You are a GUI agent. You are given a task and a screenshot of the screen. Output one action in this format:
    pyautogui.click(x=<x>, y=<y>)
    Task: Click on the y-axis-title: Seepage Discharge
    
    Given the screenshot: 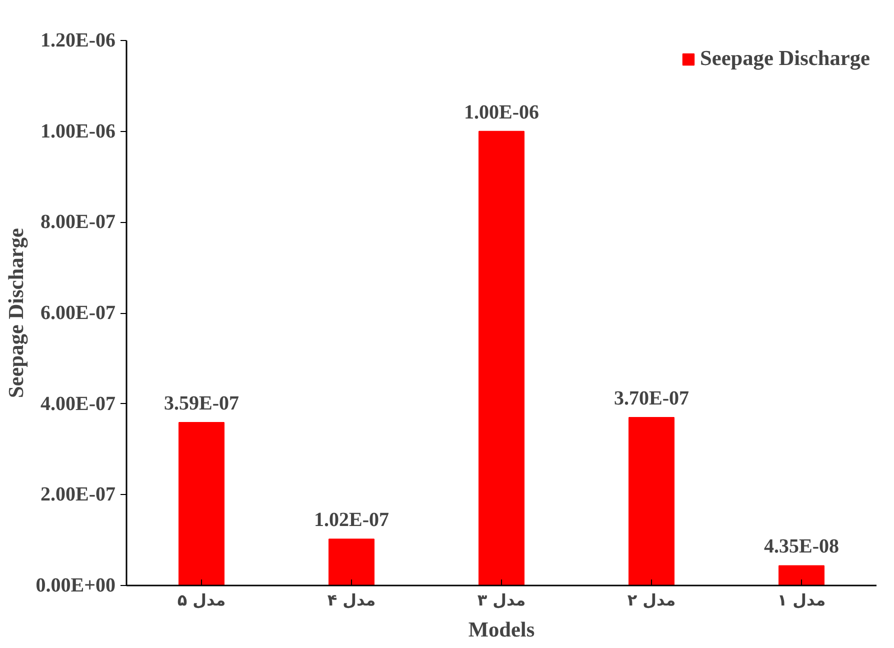 What is the action you would take?
    pyautogui.click(x=16, y=313)
    